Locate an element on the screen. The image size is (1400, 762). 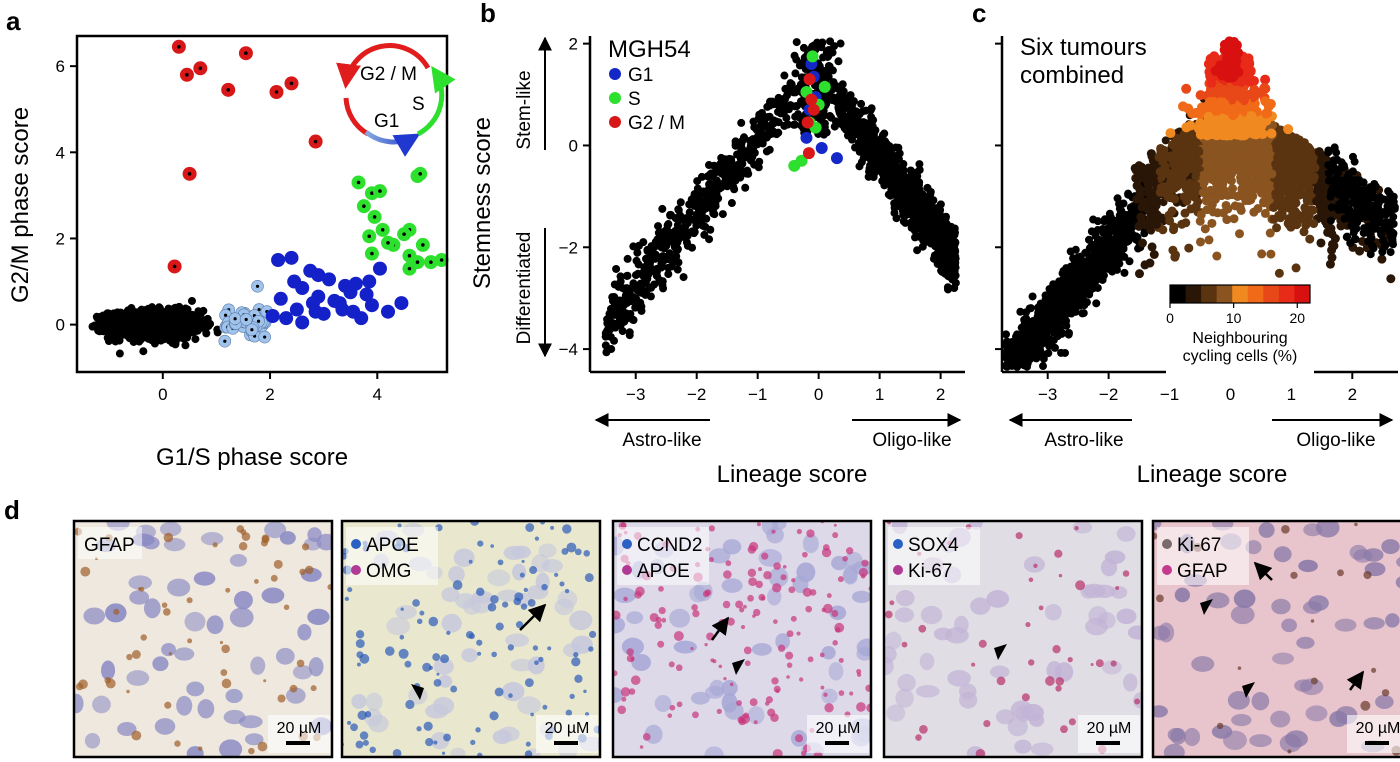
y-tick-label: 6 is located at coordinates (60, 66).